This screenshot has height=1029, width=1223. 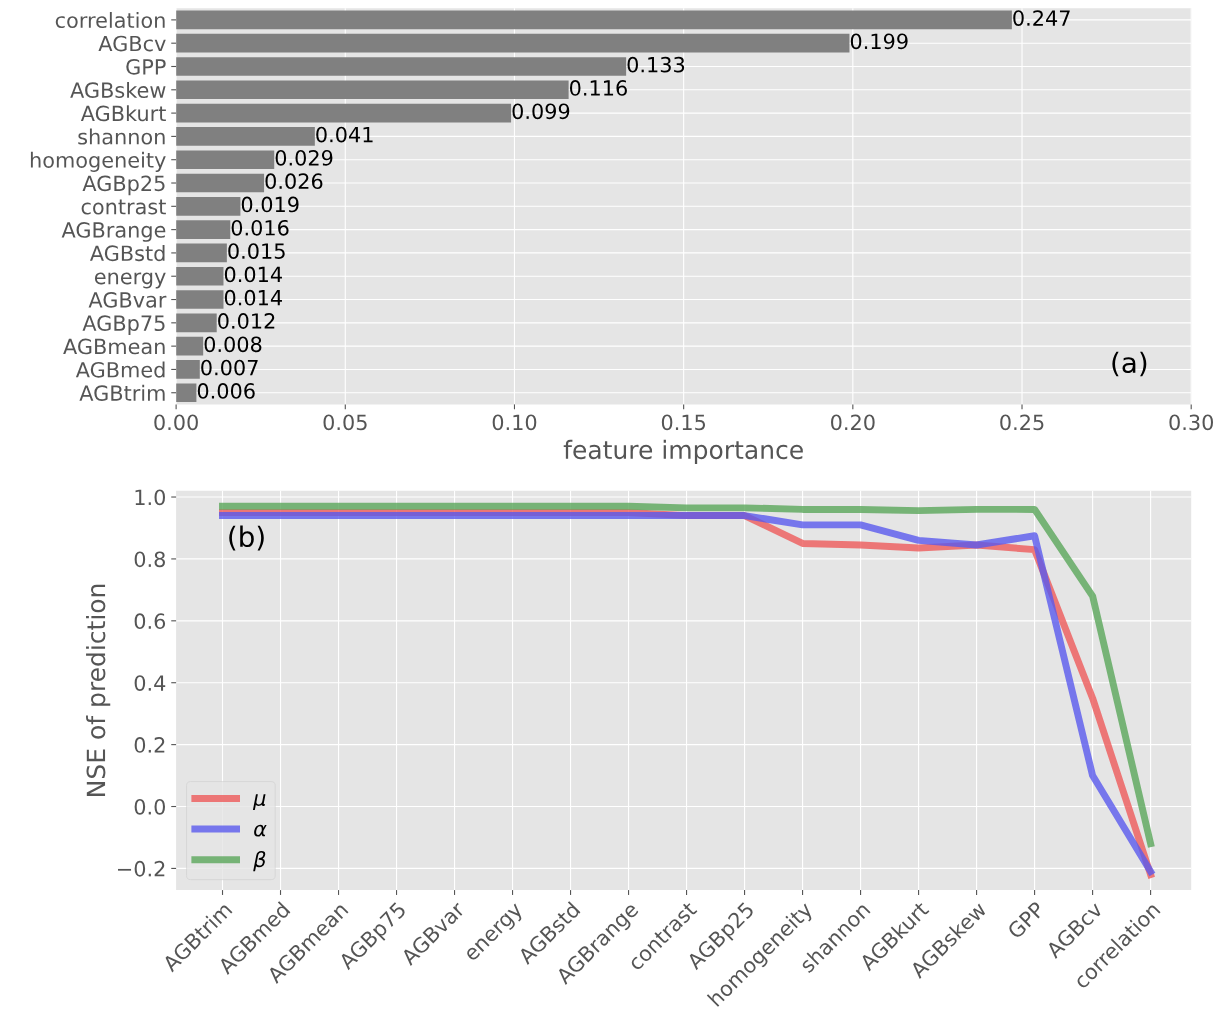 I want to click on y-tick-label: AGBmed, so click(x=120, y=369).